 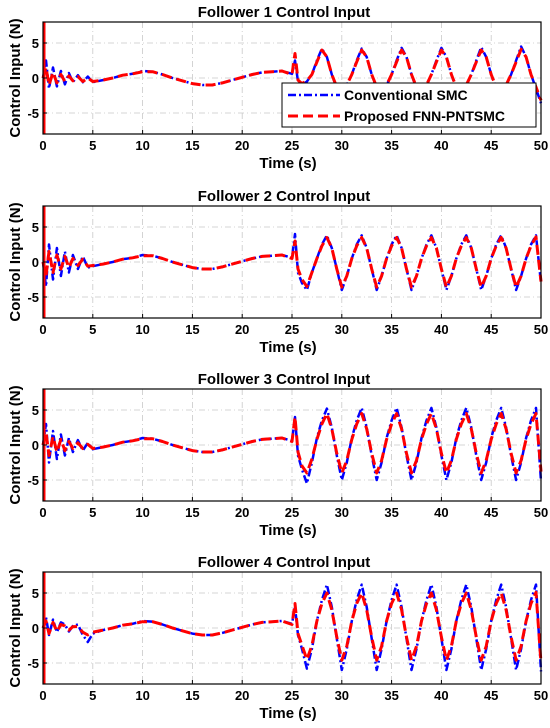 I want to click on legend: Conventional SMC Proposed FNN-PNTSMC, so click(x=409, y=105).